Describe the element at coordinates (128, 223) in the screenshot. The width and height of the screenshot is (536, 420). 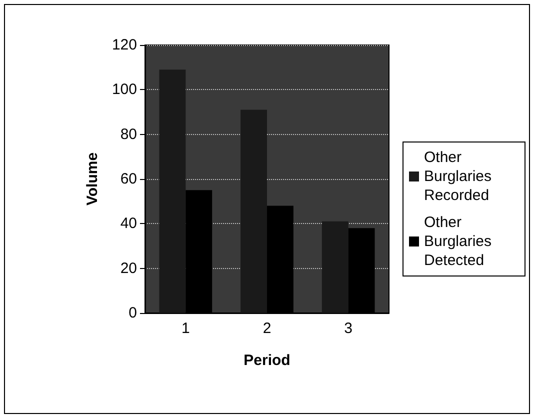
I see `y-tick-label: 40` at that location.